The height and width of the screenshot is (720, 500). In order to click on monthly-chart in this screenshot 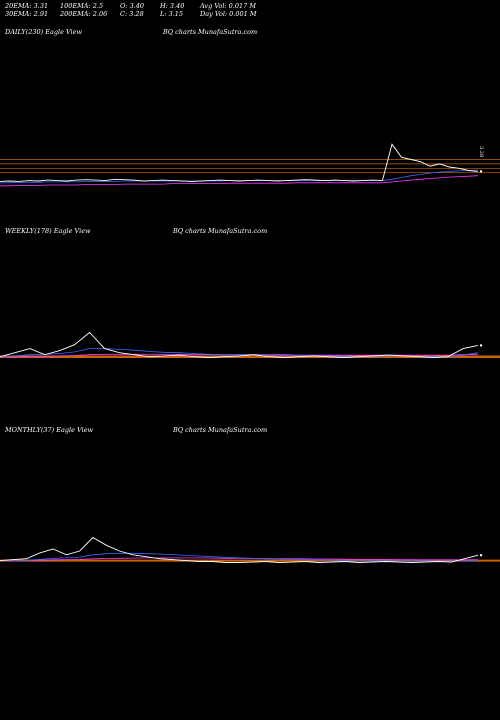, I will do `click(250, 549)`.